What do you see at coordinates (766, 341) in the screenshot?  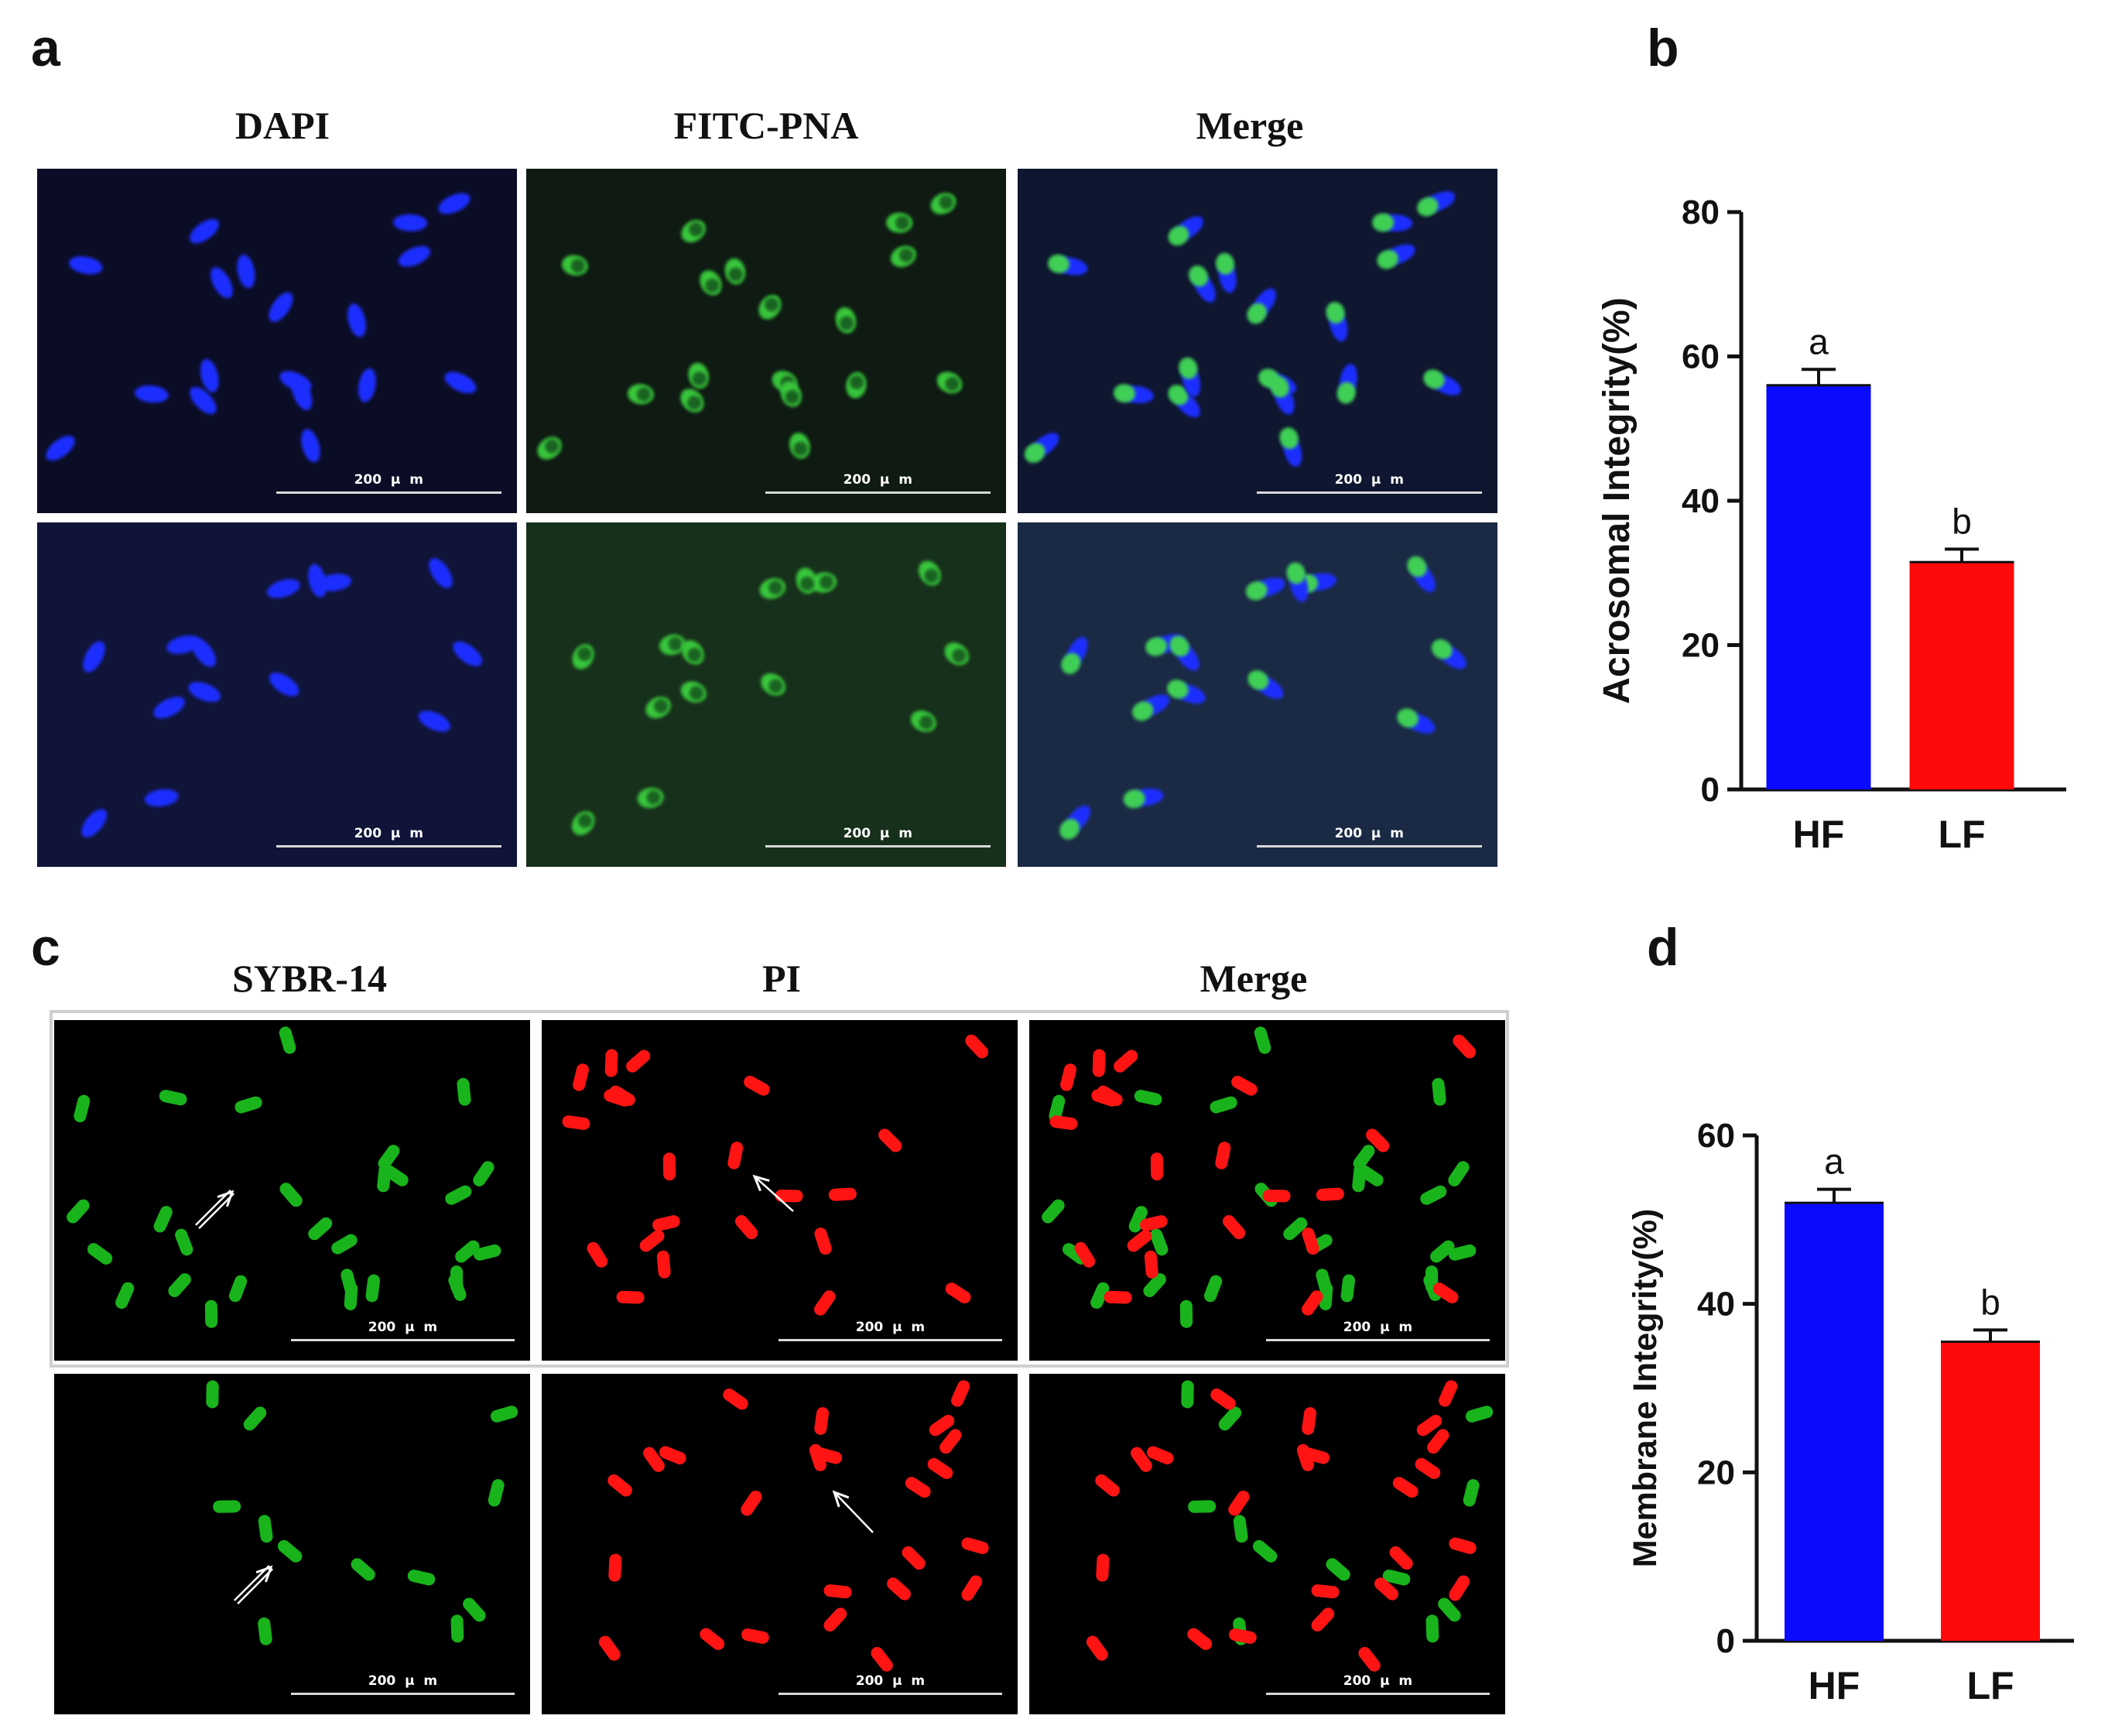 I see `micrograph-a-r1-c2: 200 μ m` at bounding box center [766, 341].